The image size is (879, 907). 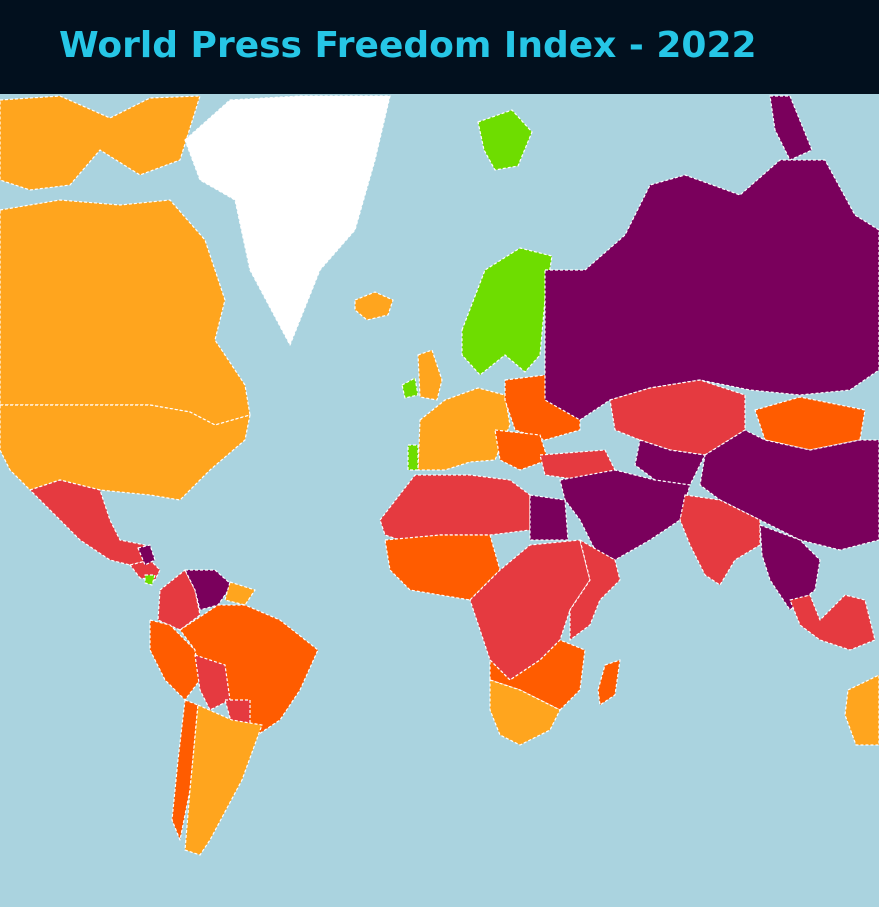 I want to click on header-bar: World Press Freedom Index - 2022, so click(x=439, y=47).